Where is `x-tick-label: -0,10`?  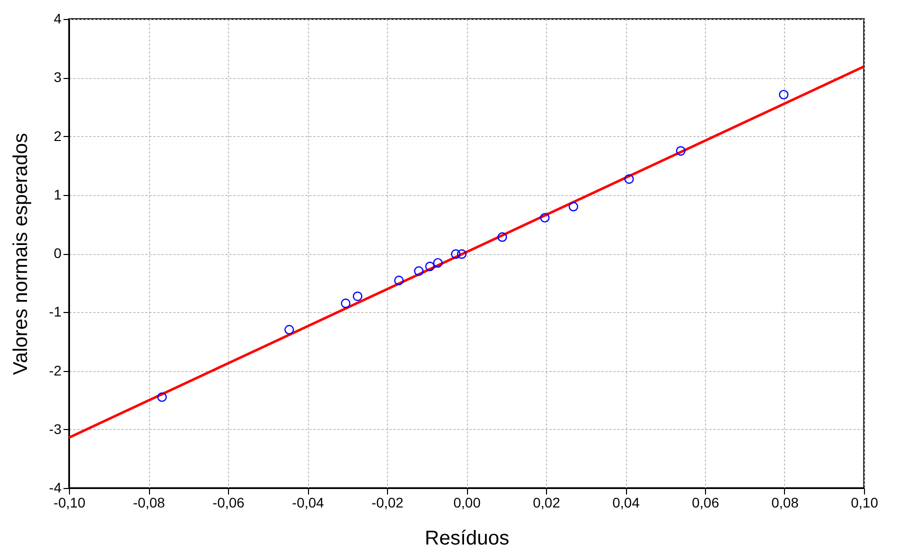 x-tick-label: -0,10 is located at coordinates (70, 502).